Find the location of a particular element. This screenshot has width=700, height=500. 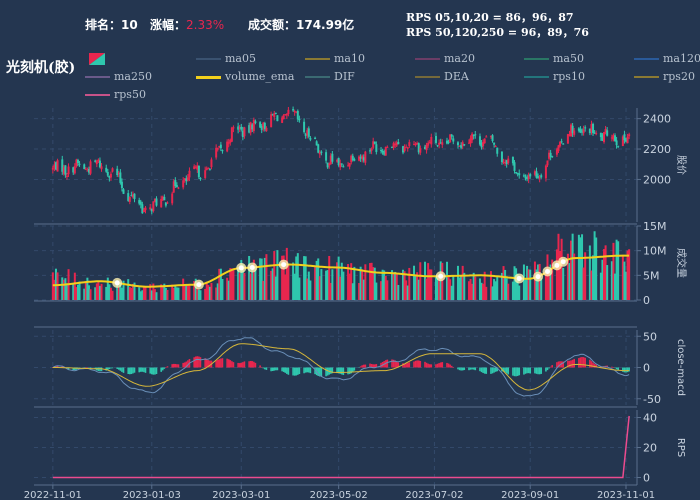

legend-item-ma120: ma120 is located at coordinates (667, 59).